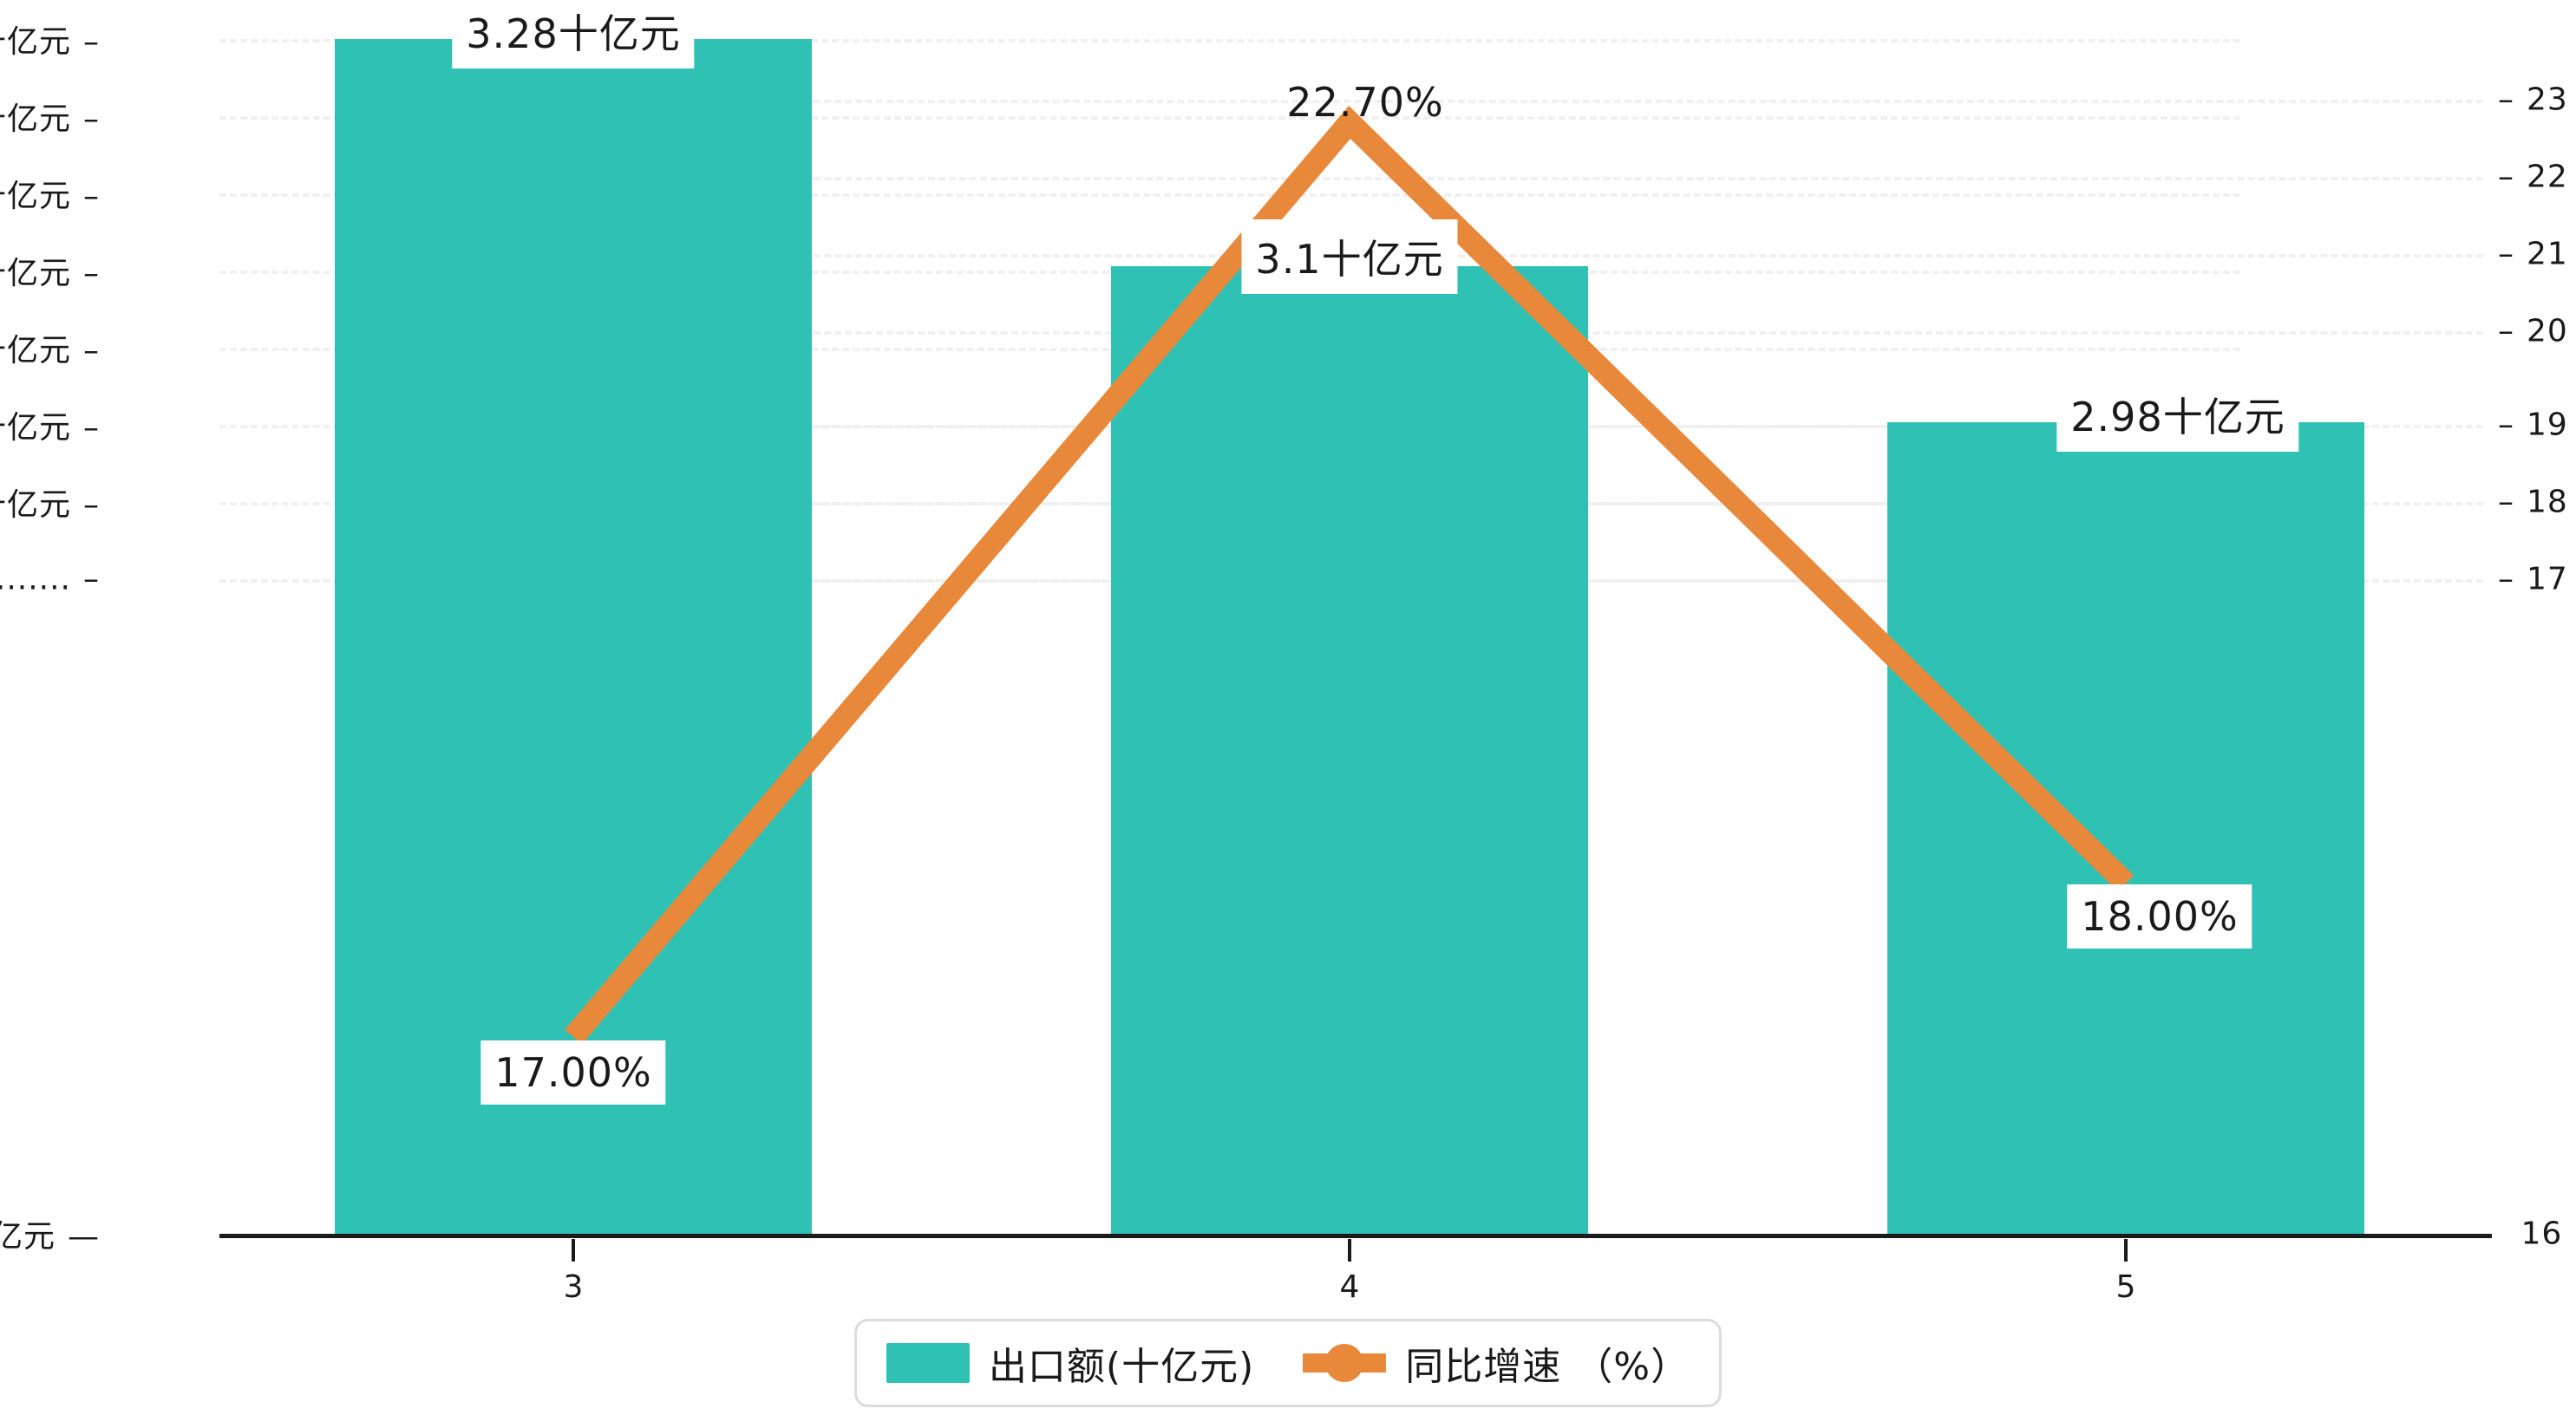 The width and height of the screenshot is (2576, 1415). Describe the element at coordinates (50, 196) in the screenshot. I see `y-tick-left-2: 3.16十亿元–` at that location.